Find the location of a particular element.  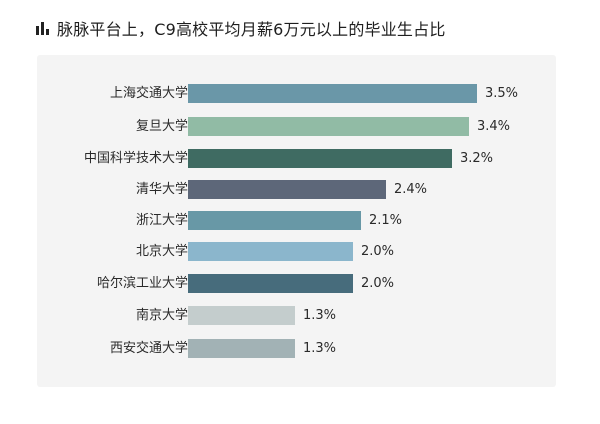

bar-row: 中国科学技术大学 3.2% is located at coordinates (296, 158).